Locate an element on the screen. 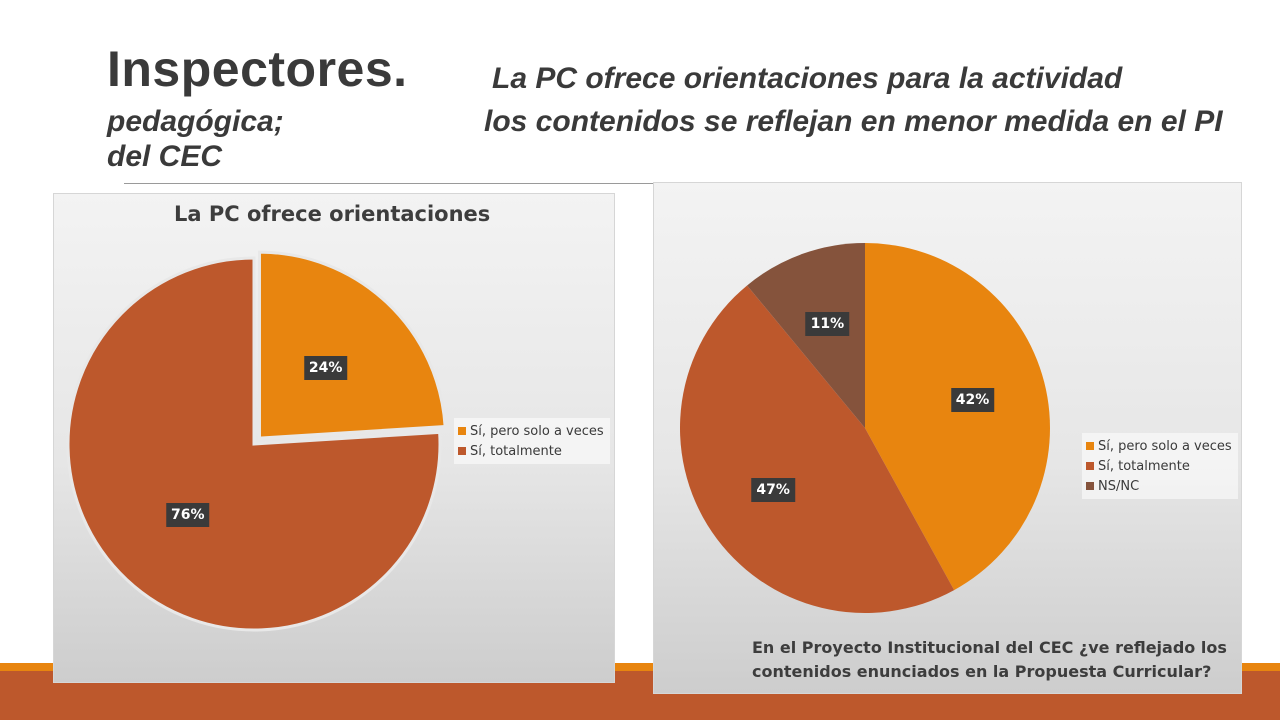 This screenshot has width=1280, height=720. legend-right: Sí, pero solo a veces Sí, totalmente NS/NC is located at coordinates (1160, 466).